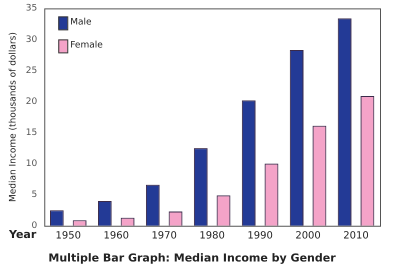  Describe the element at coordinates (212, 236) in the screenshot. I see `x-tick-label: 1980` at that location.